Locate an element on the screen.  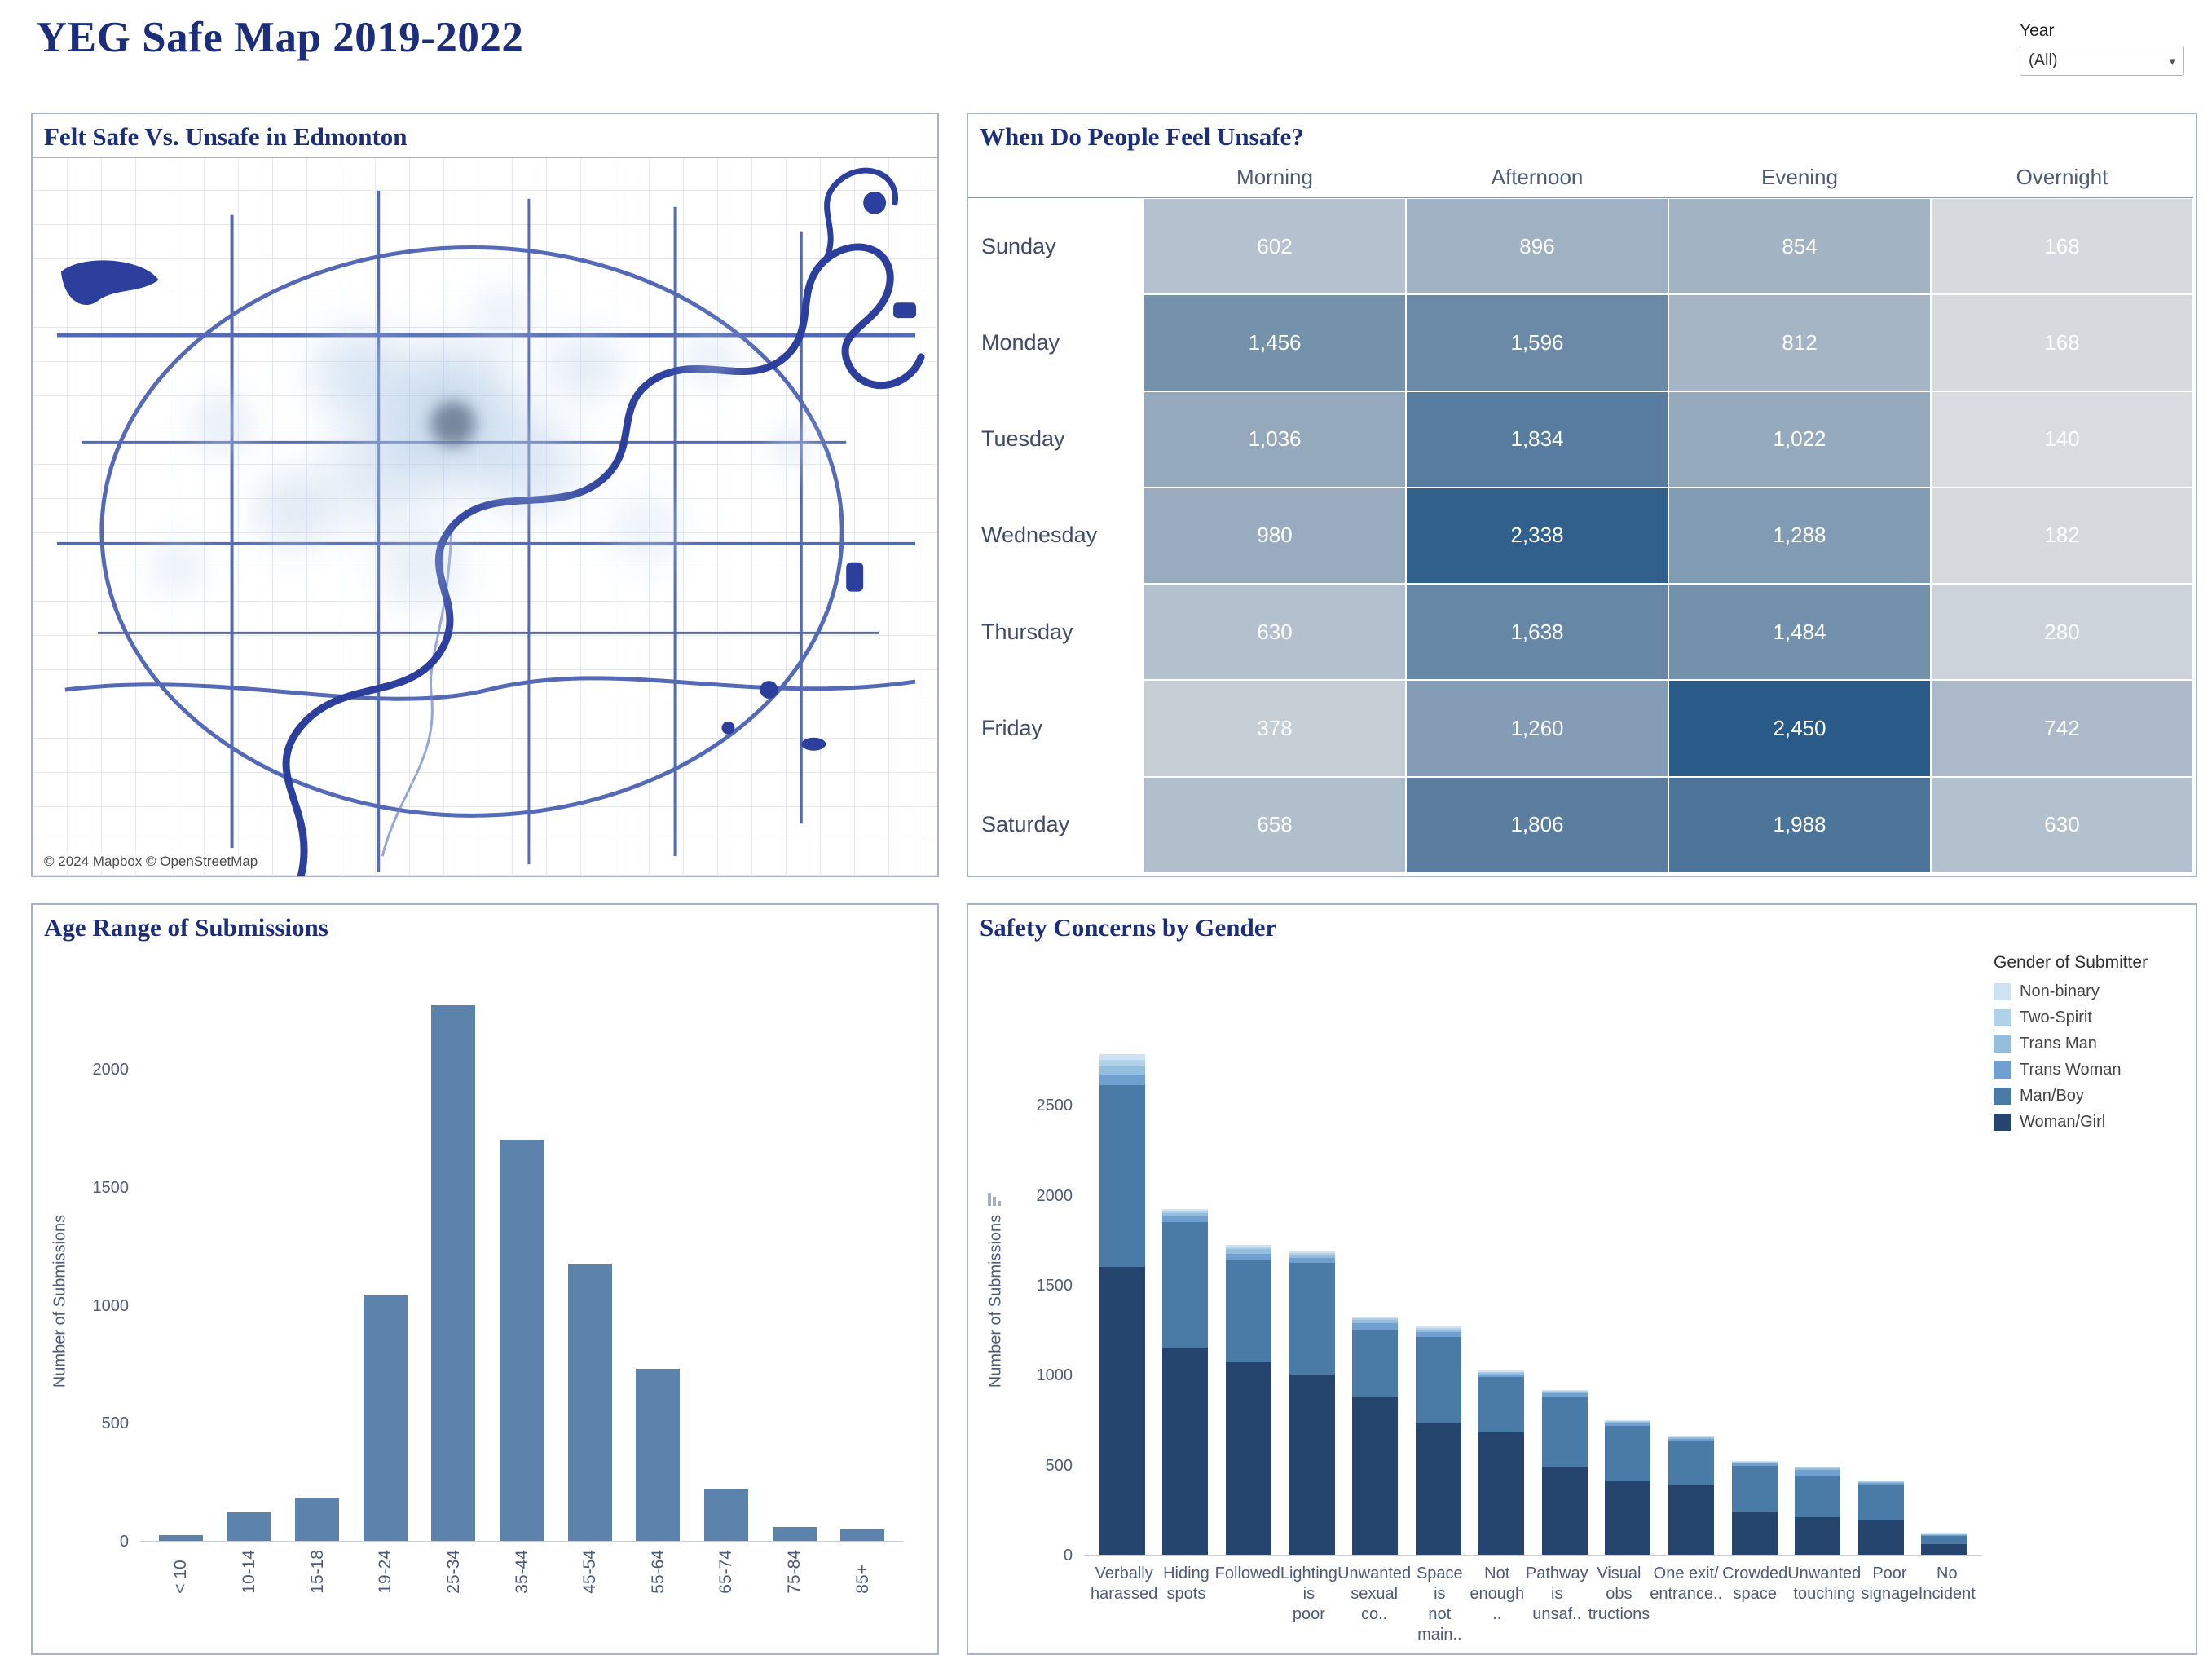
legend-item-two-spirit: Two-Spirit is located at coordinates (2087, 1017).